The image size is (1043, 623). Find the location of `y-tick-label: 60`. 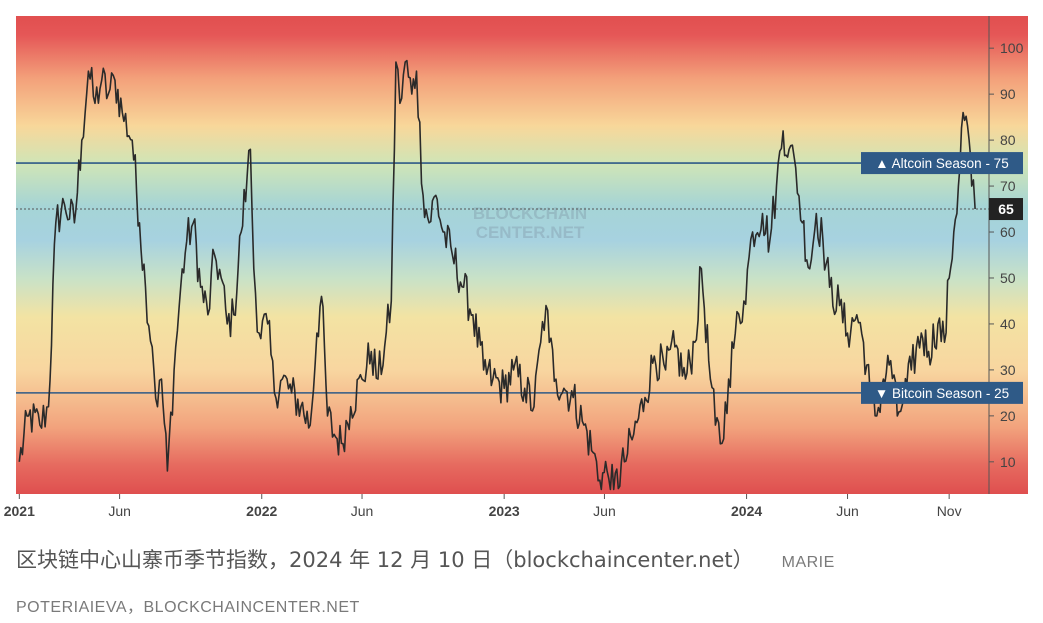

y-tick-label: 60 is located at coordinates (1008, 232).